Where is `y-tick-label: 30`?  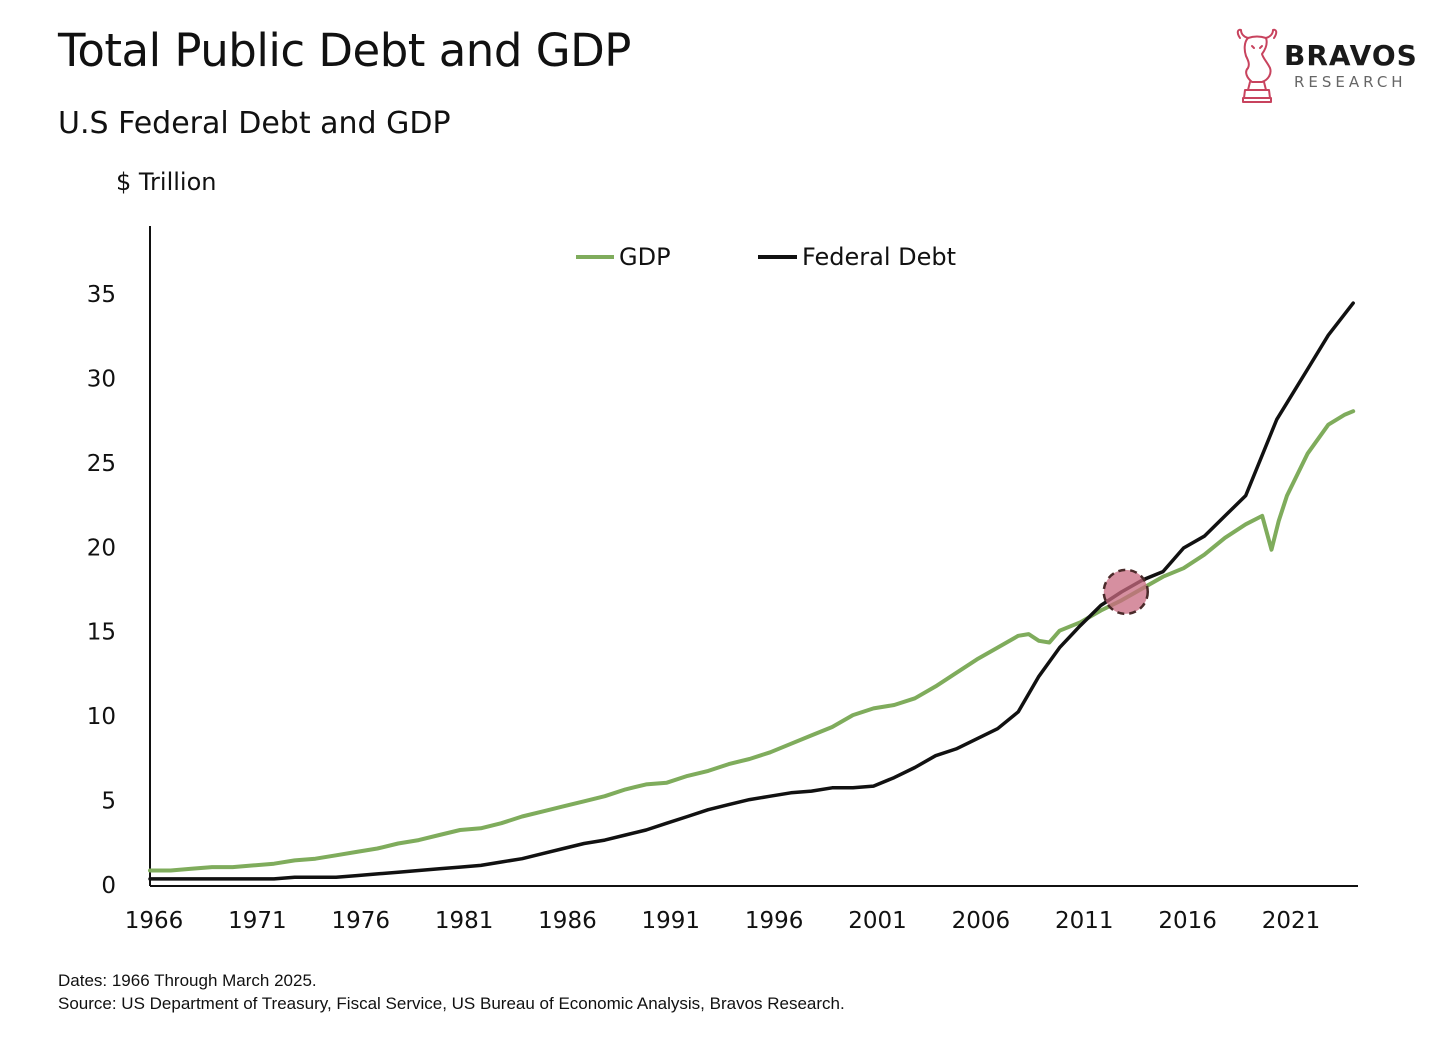 y-tick-label: 30 is located at coordinates (101, 379).